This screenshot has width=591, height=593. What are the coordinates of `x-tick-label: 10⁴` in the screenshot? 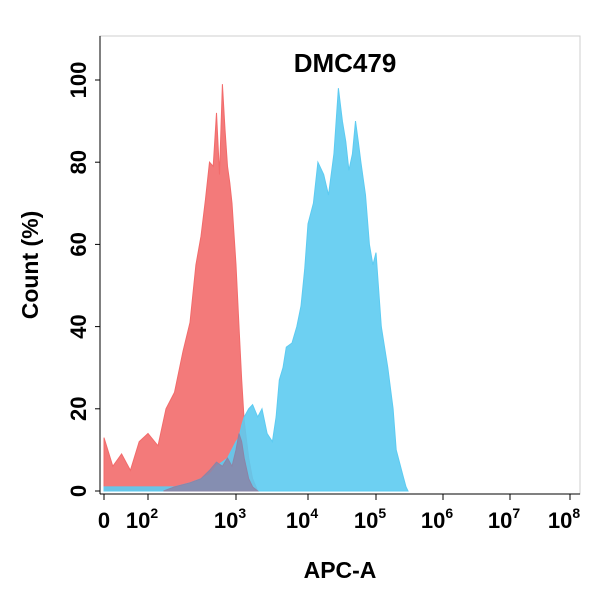 It's located at (302, 519).